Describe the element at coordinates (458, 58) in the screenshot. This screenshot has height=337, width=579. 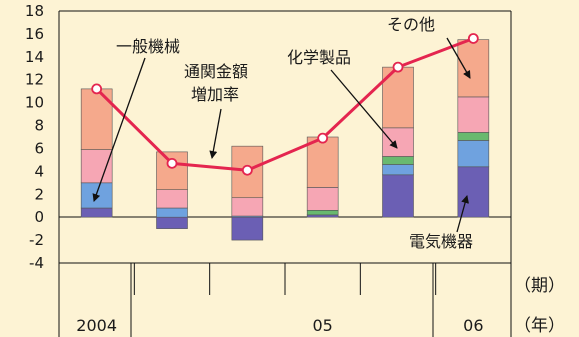
I see `pointer-others` at that location.